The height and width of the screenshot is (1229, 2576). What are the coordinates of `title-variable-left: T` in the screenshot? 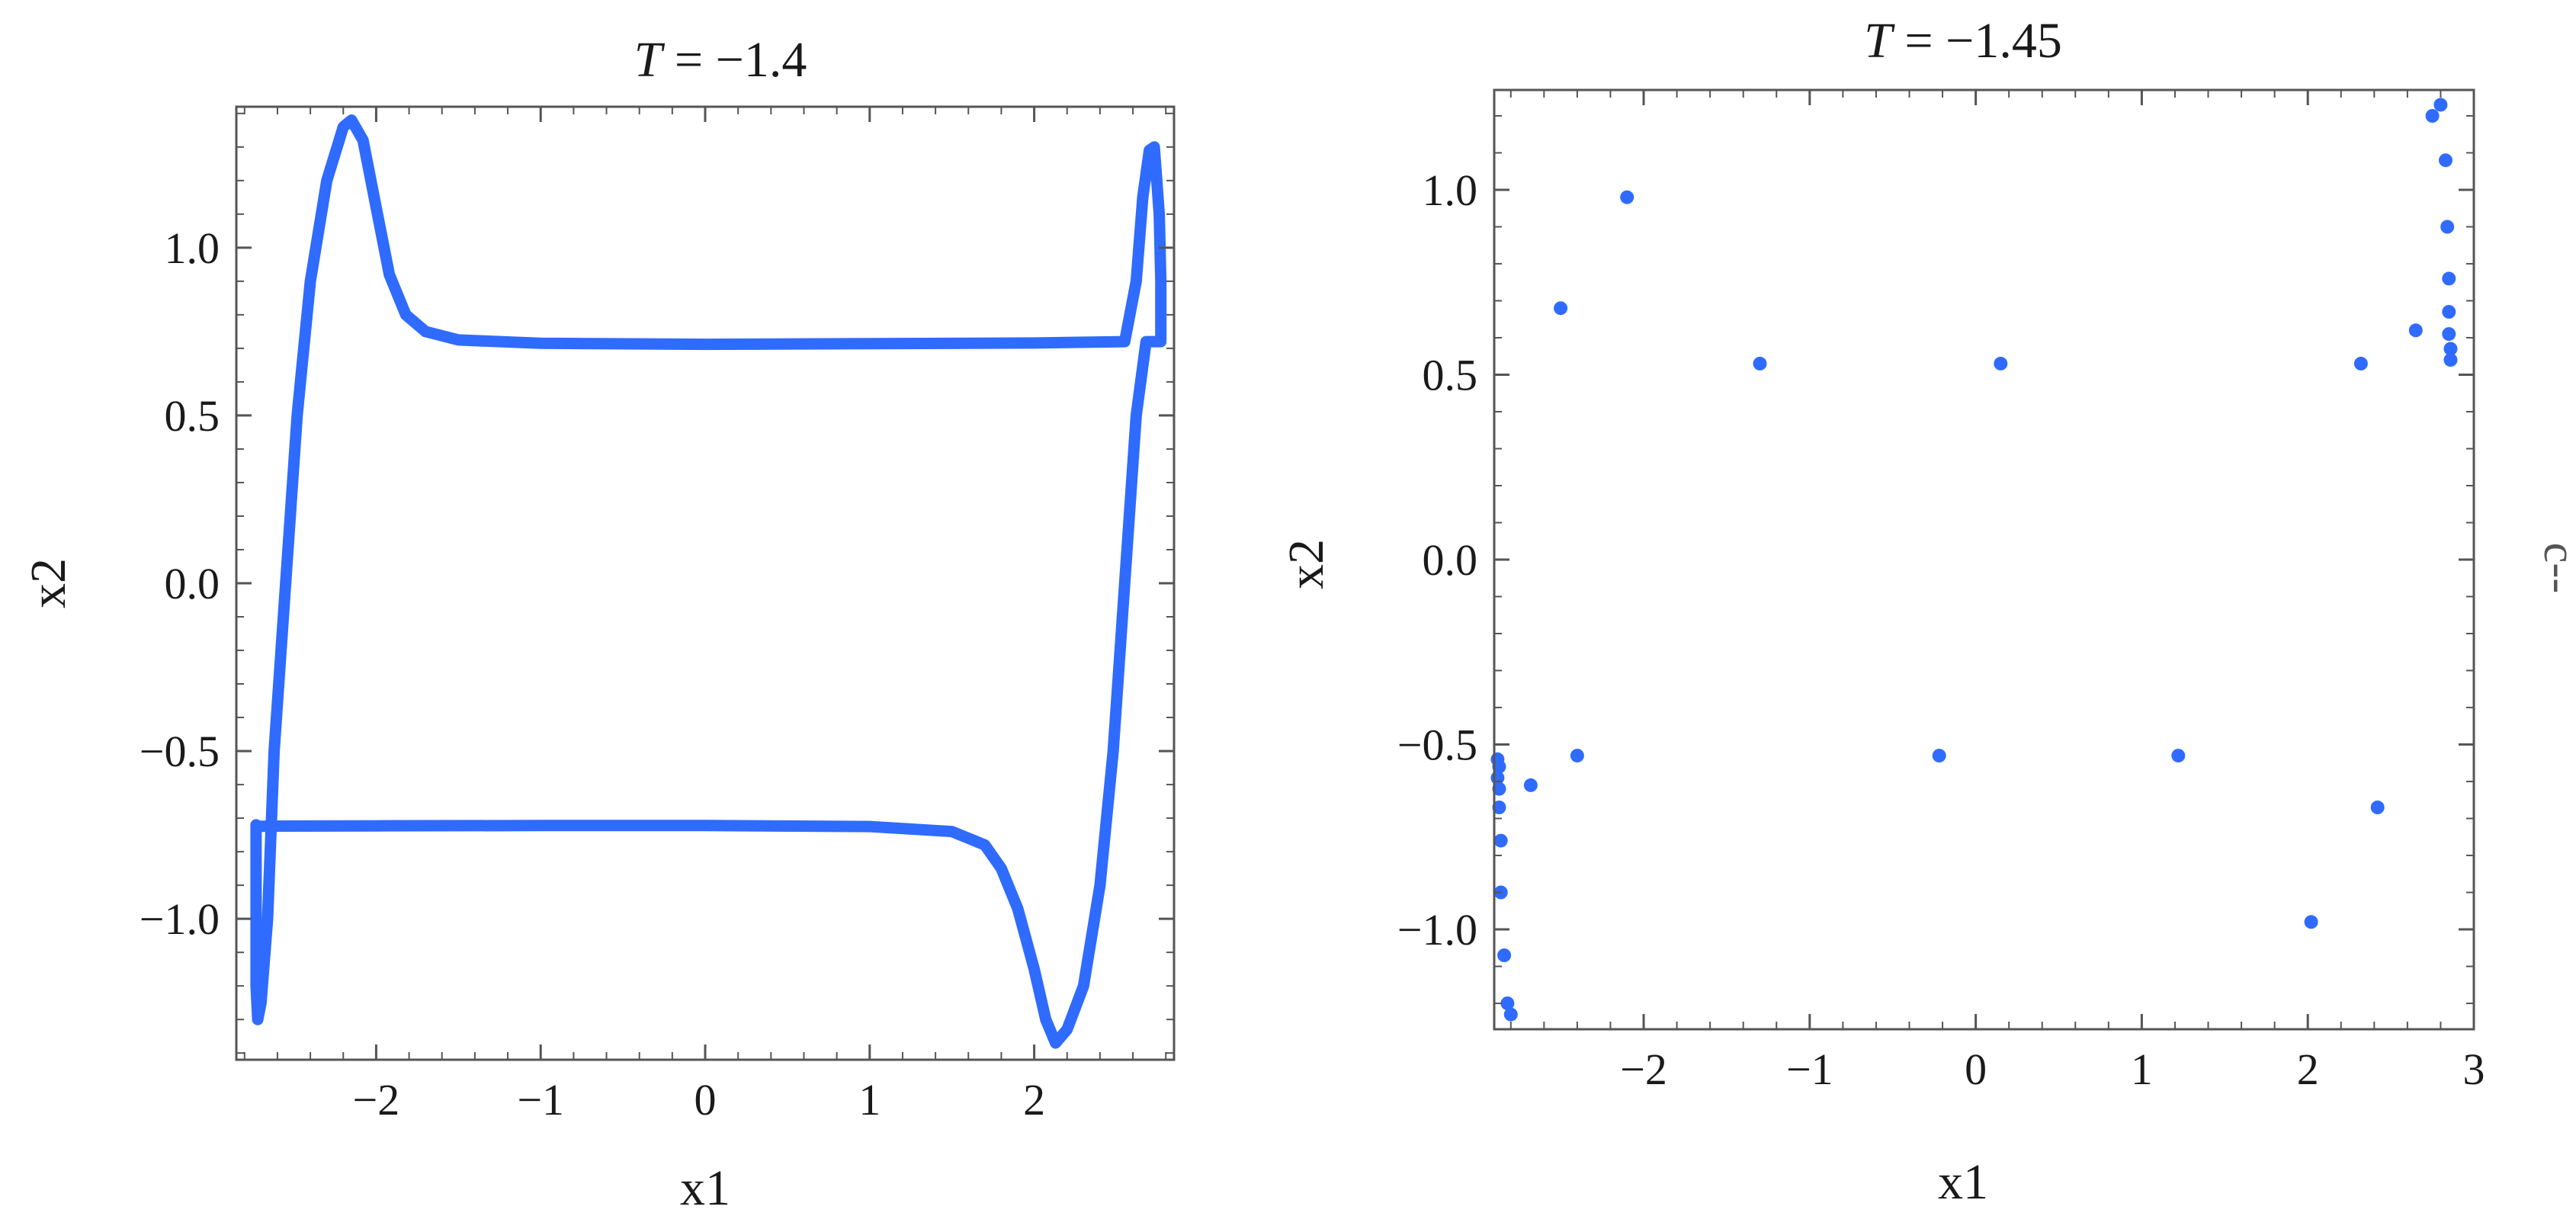 It's located at (650, 60).